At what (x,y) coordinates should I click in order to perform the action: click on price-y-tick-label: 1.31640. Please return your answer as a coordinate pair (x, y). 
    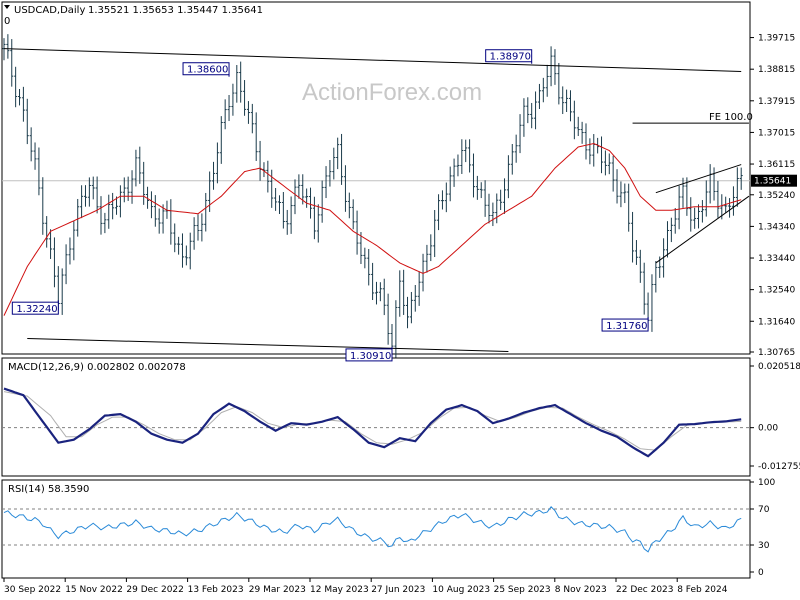
    Looking at the image, I should click on (776, 322).